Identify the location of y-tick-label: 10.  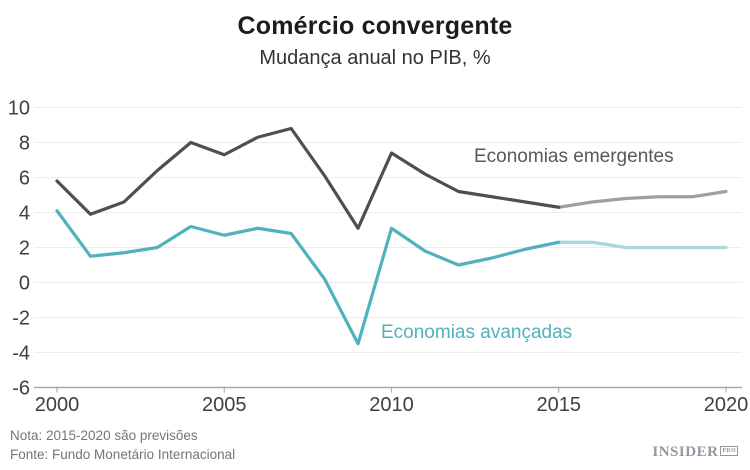
(19, 109).